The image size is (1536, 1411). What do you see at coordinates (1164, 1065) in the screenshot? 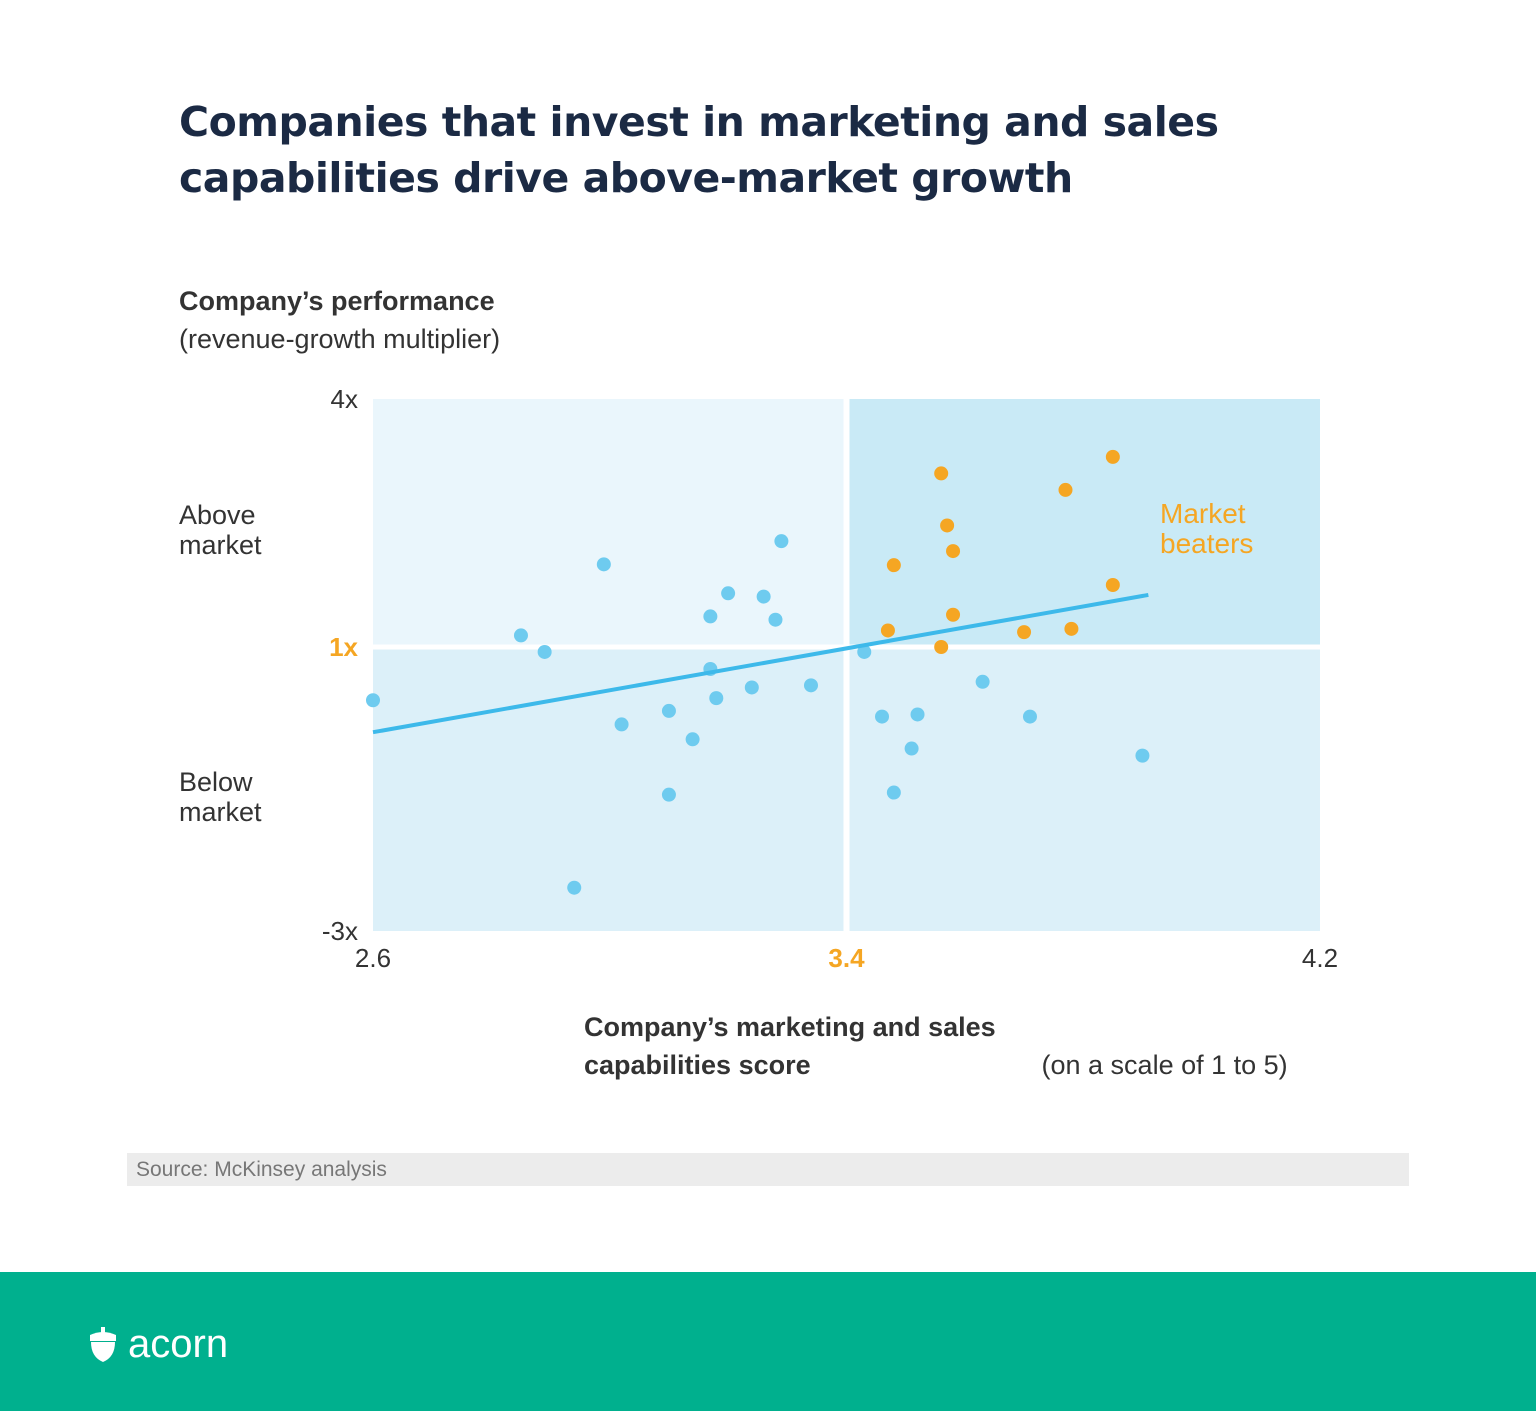
I see `x-axis-label-sub: (on a scale of 1 to 5)` at bounding box center [1164, 1065].